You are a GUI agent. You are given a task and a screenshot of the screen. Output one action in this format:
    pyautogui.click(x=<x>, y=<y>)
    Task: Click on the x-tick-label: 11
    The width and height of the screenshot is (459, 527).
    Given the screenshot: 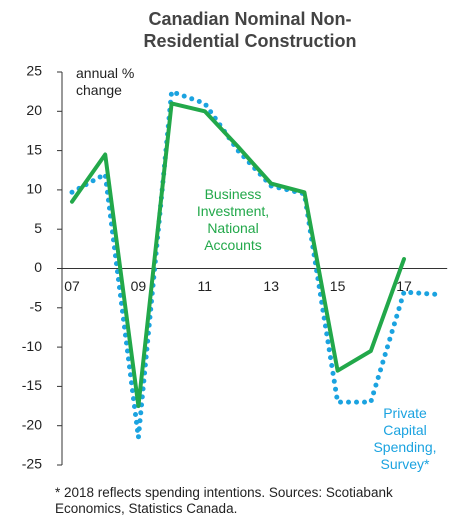 What is the action you would take?
    pyautogui.click(x=205, y=286)
    